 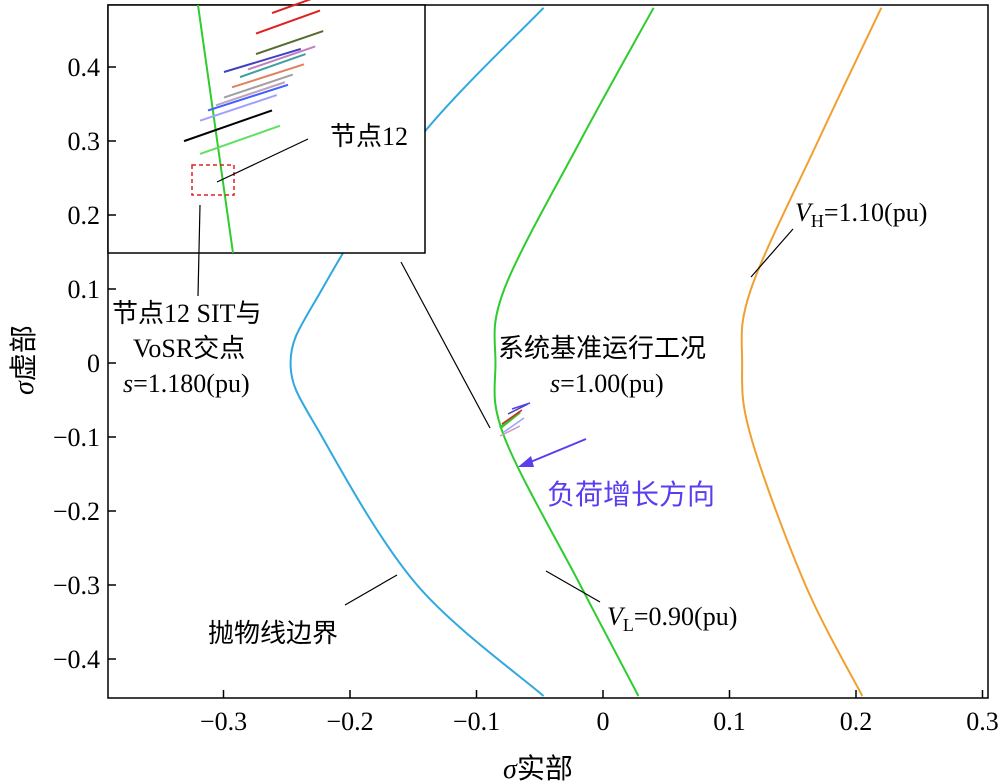 I want to click on y-tick-label-1: −0.3, so click(x=76, y=585).